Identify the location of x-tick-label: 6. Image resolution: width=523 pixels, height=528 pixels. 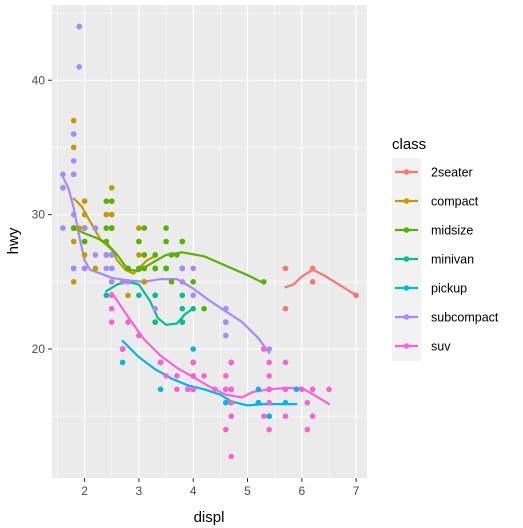
(301, 491).